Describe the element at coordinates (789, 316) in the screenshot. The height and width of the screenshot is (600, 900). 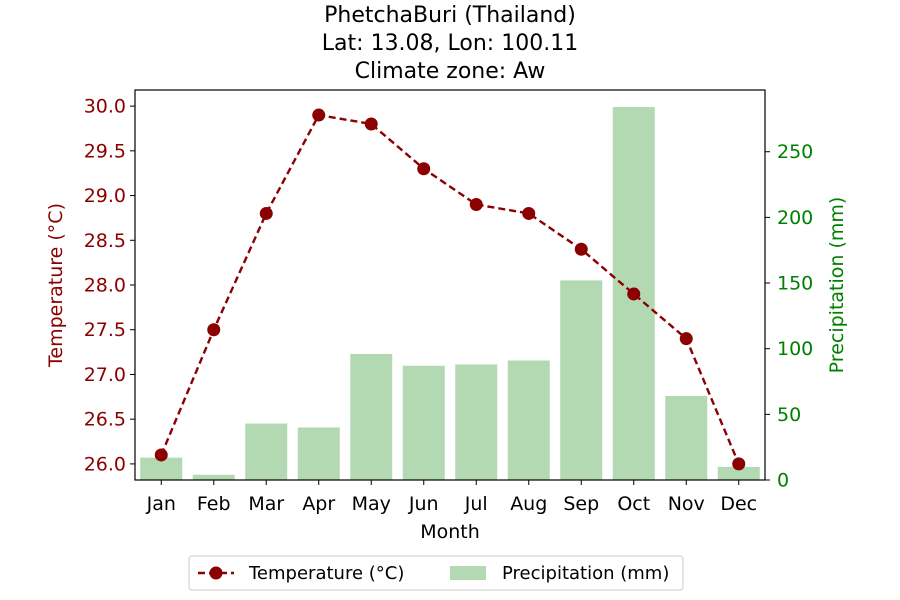
I see `right-axis-ticks: 0 50 100 150 200 250` at that location.